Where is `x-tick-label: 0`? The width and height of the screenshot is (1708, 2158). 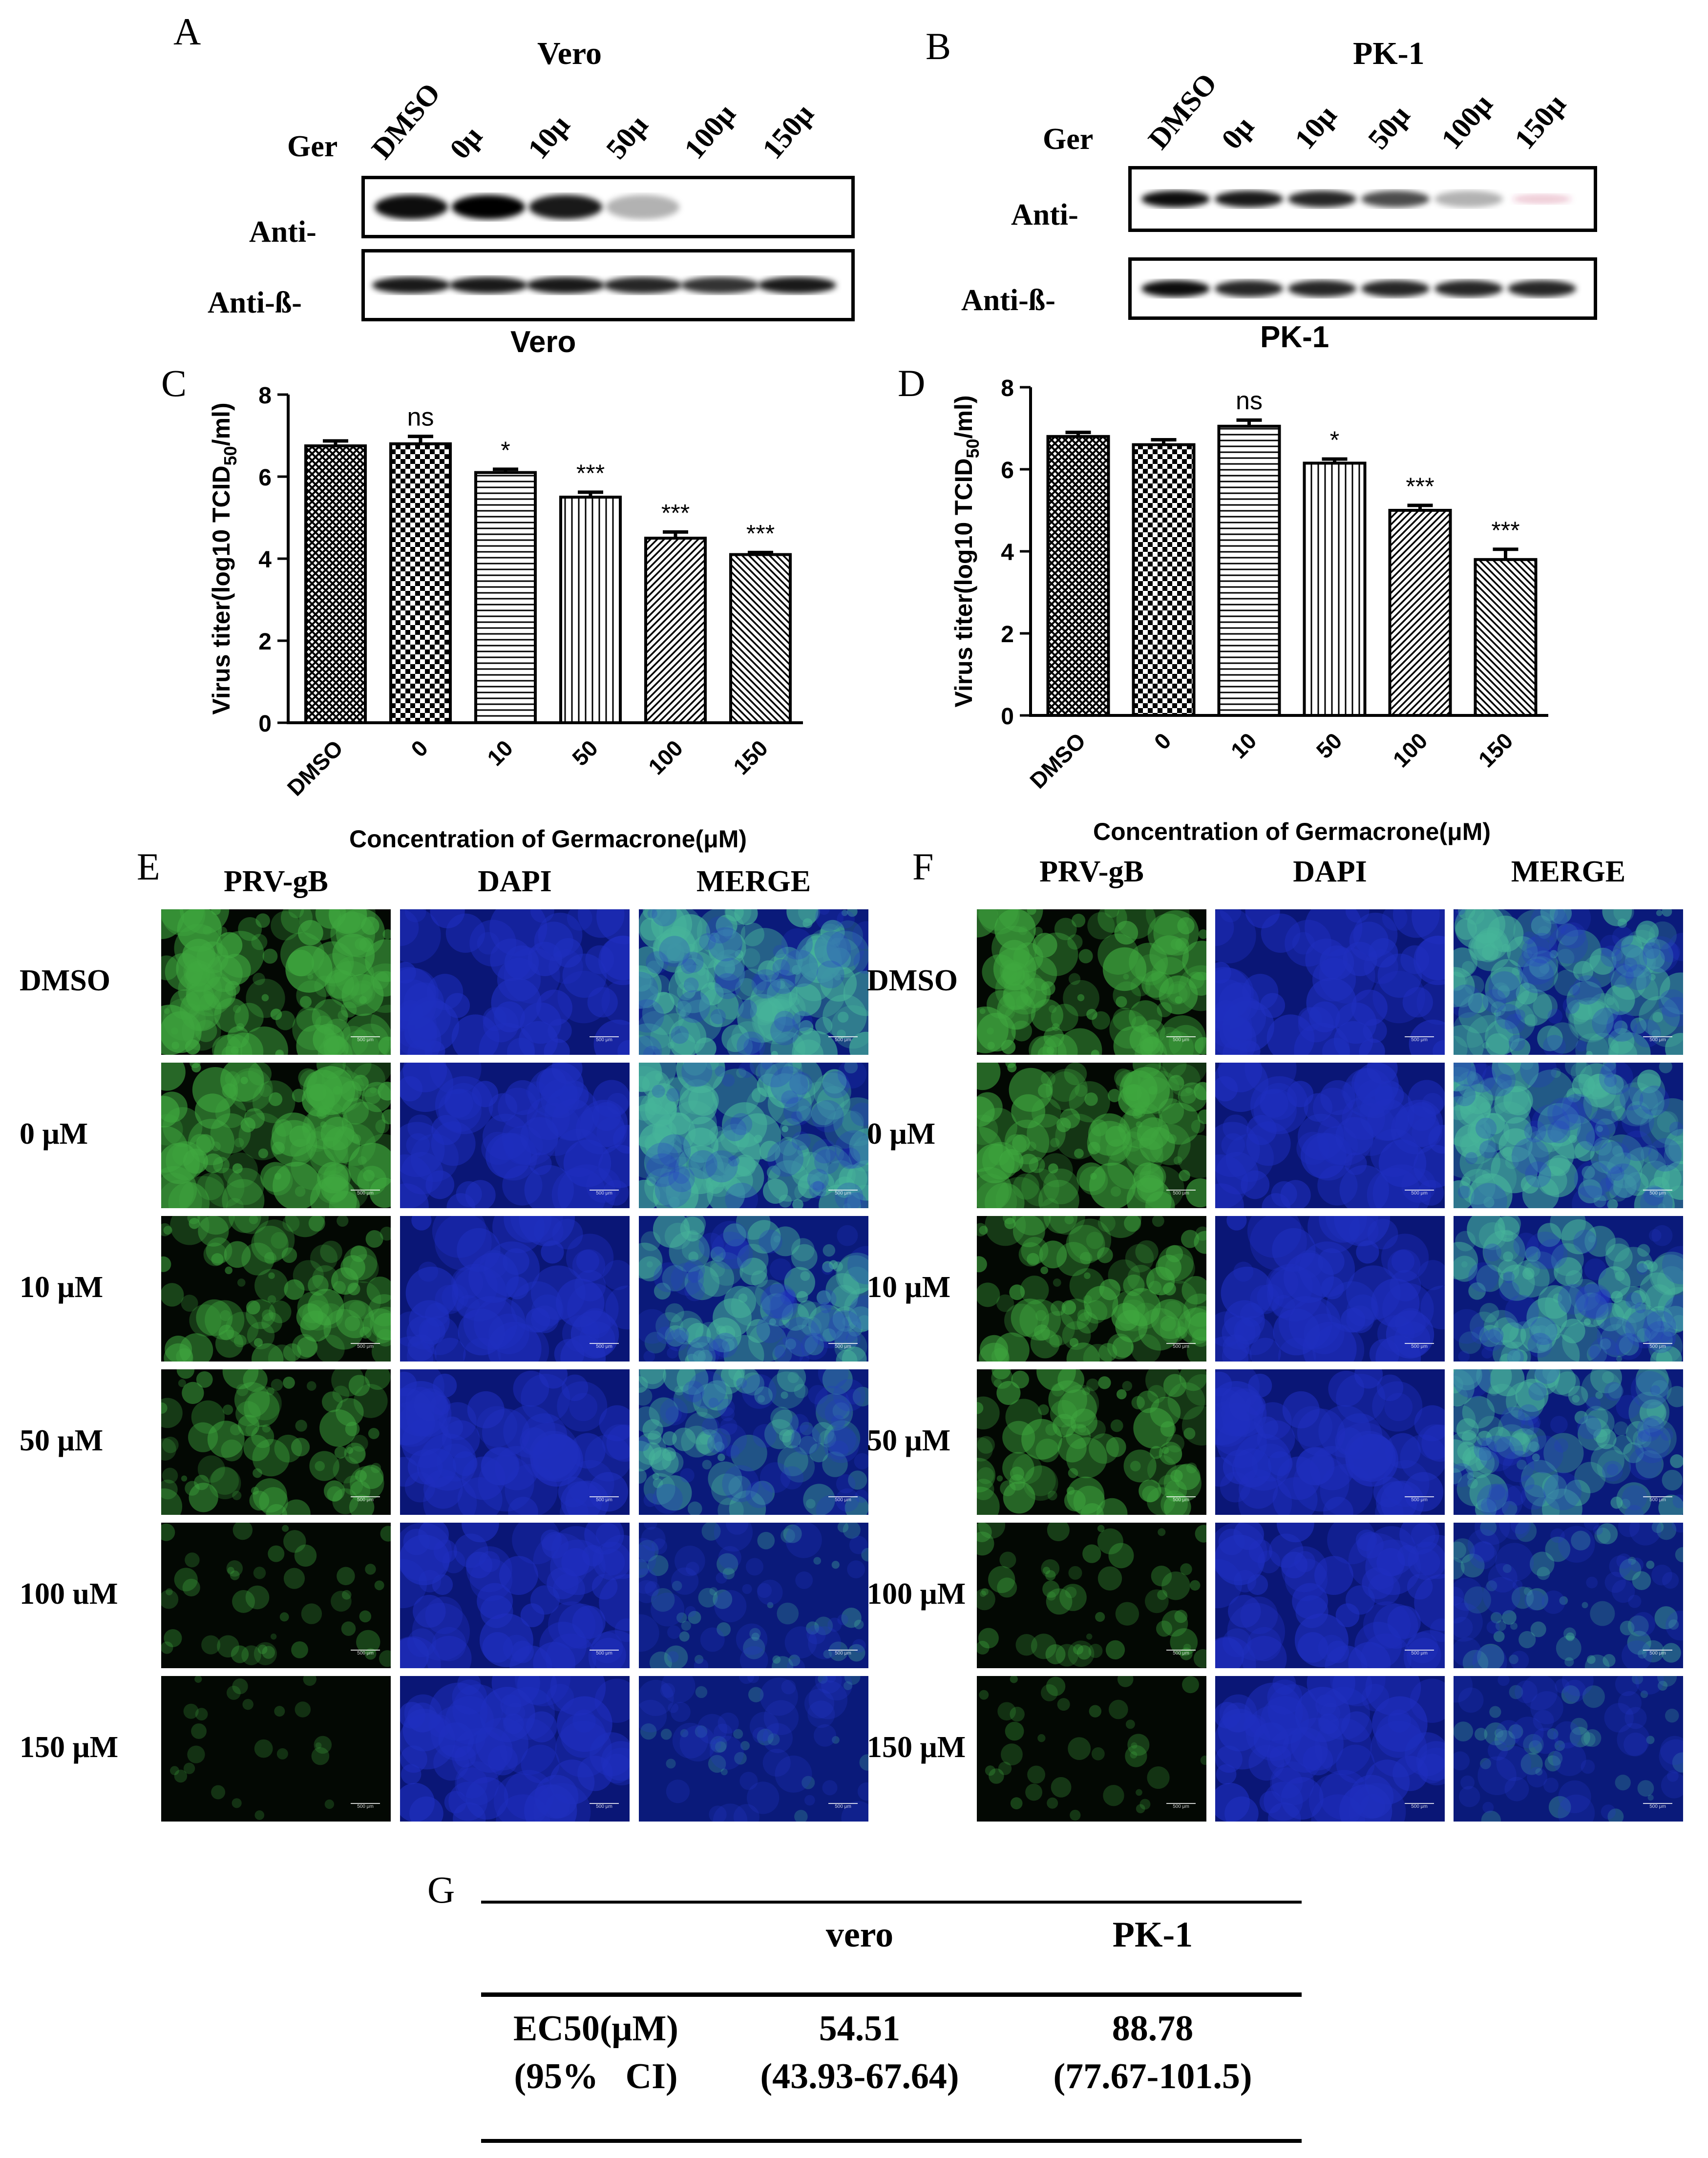
x-tick-label: 0 is located at coordinates (1162, 741).